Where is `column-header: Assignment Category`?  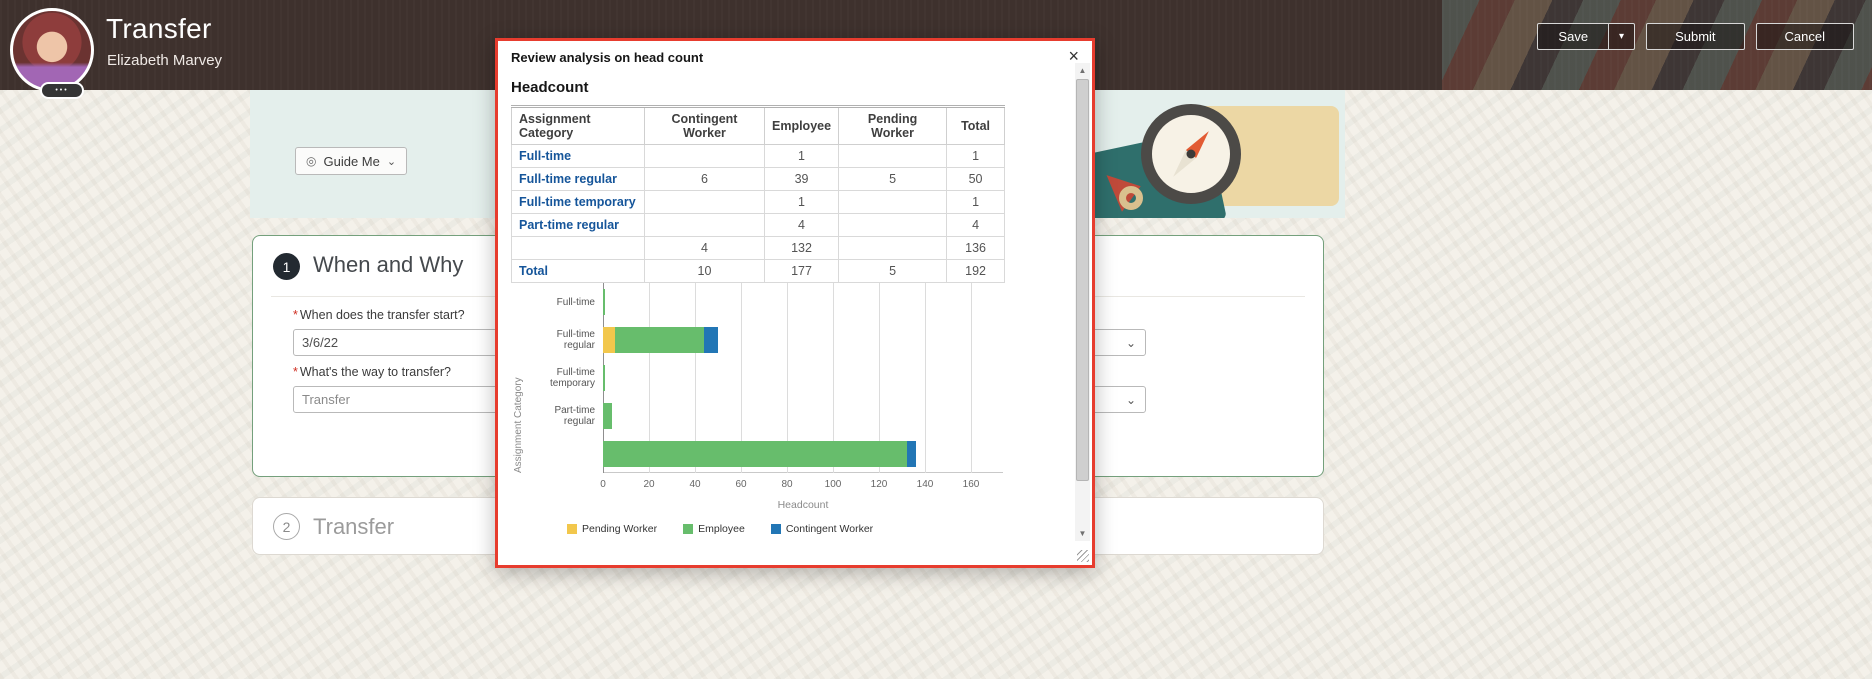 column-header: Assignment Category is located at coordinates (578, 125).